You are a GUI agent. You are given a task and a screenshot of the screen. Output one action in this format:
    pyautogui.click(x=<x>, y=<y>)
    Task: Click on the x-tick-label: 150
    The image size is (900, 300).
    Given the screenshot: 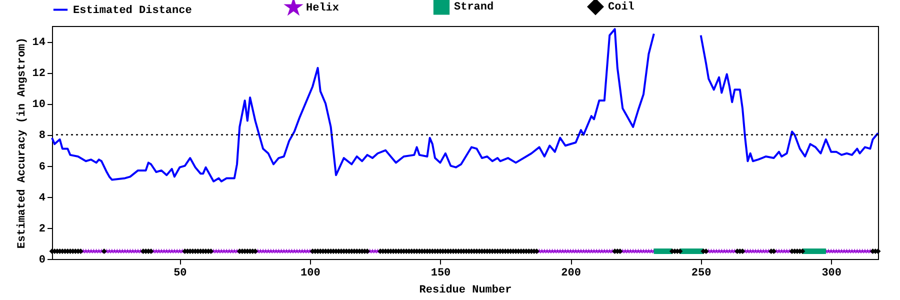 What is the action you would take?
    pyautogui.click(x=440, y=274)
    